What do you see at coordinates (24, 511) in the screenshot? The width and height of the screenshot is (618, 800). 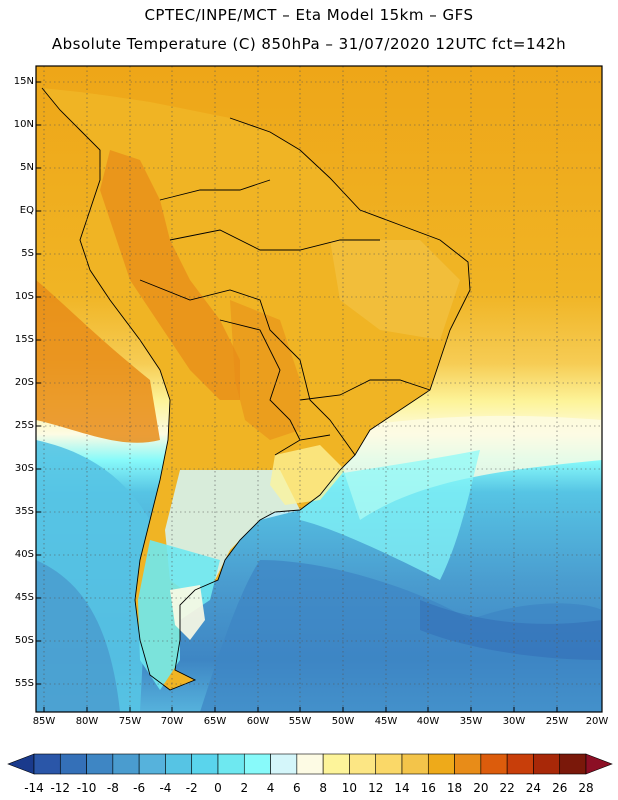 I see `lat-label: 35S` at bounding box center [24, 511].